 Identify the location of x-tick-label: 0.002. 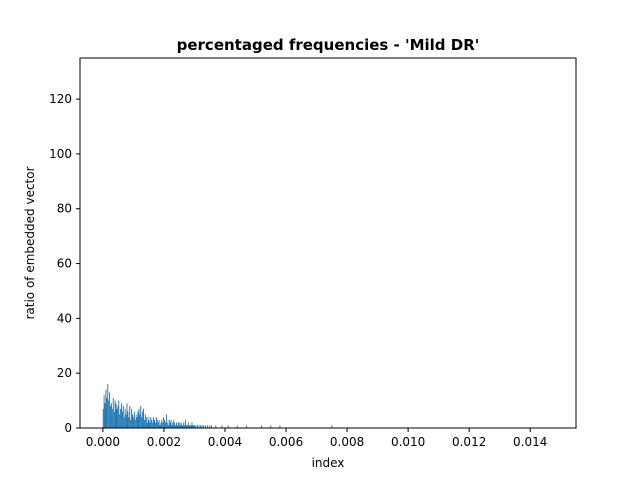
(164, 442).